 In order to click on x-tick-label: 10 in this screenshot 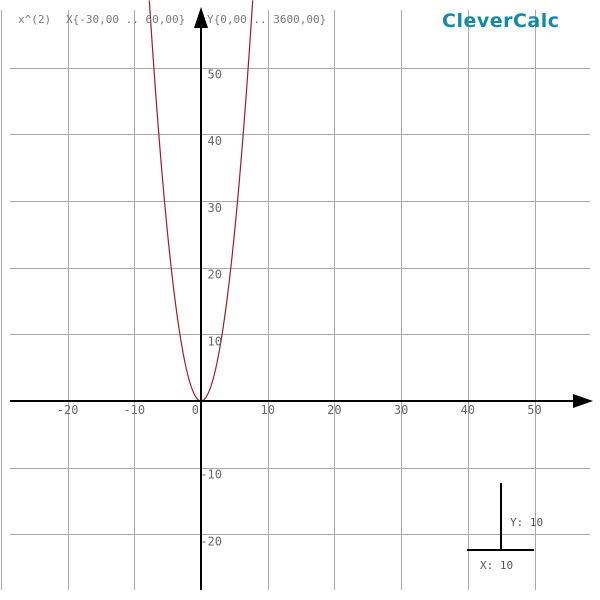, I will do `click(267, 410)`.